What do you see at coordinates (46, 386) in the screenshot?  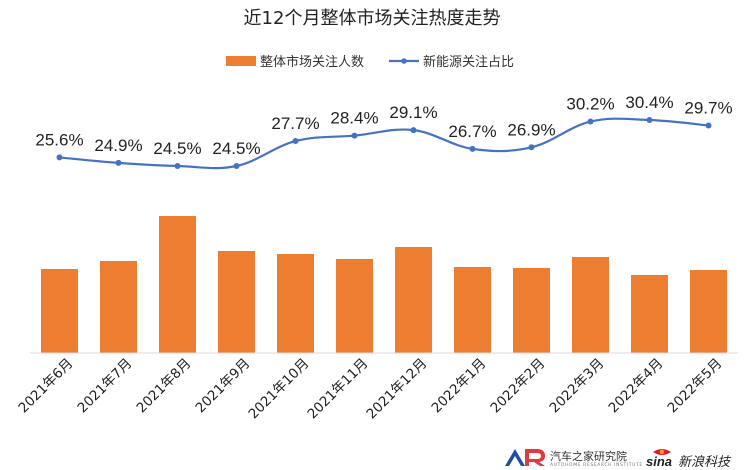 I see `x-tick-2021年6月: 2021年6月` at bounding box center [46, 386].